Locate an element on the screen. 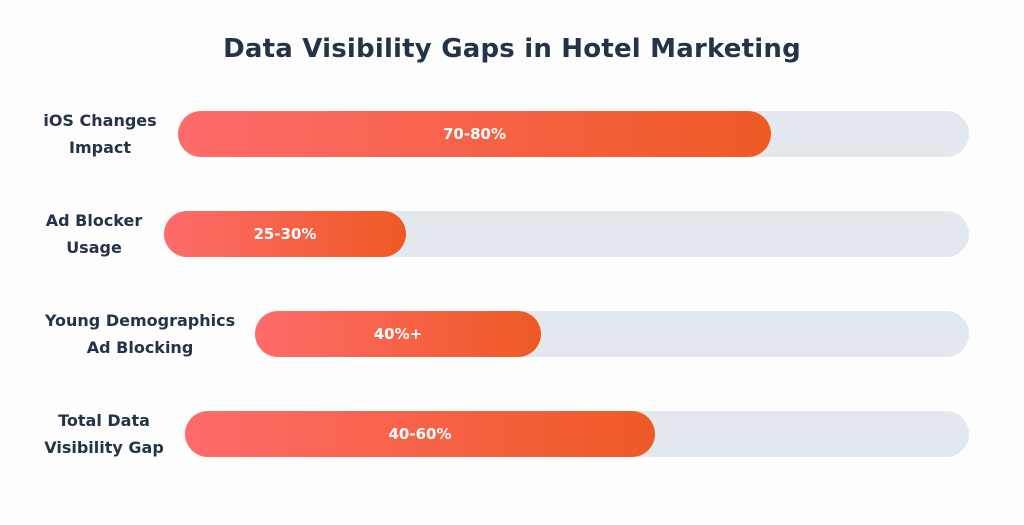  bar-fill: 25-30% is located at coordinates (285, 234).